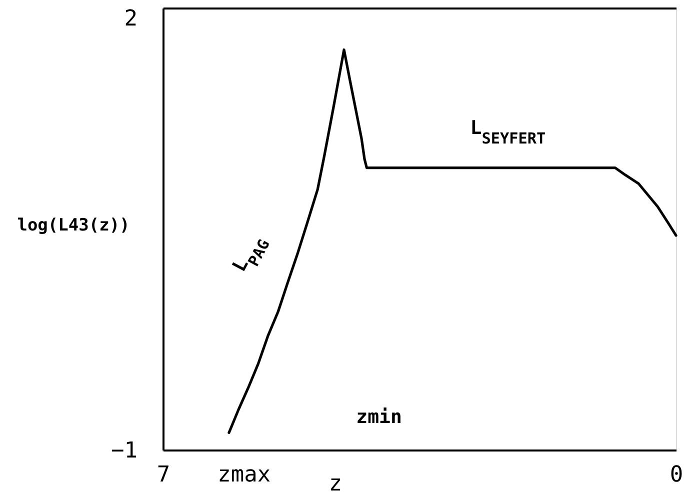  I want to click on y-axis-title: log(L43(z)), so click(73, 226).